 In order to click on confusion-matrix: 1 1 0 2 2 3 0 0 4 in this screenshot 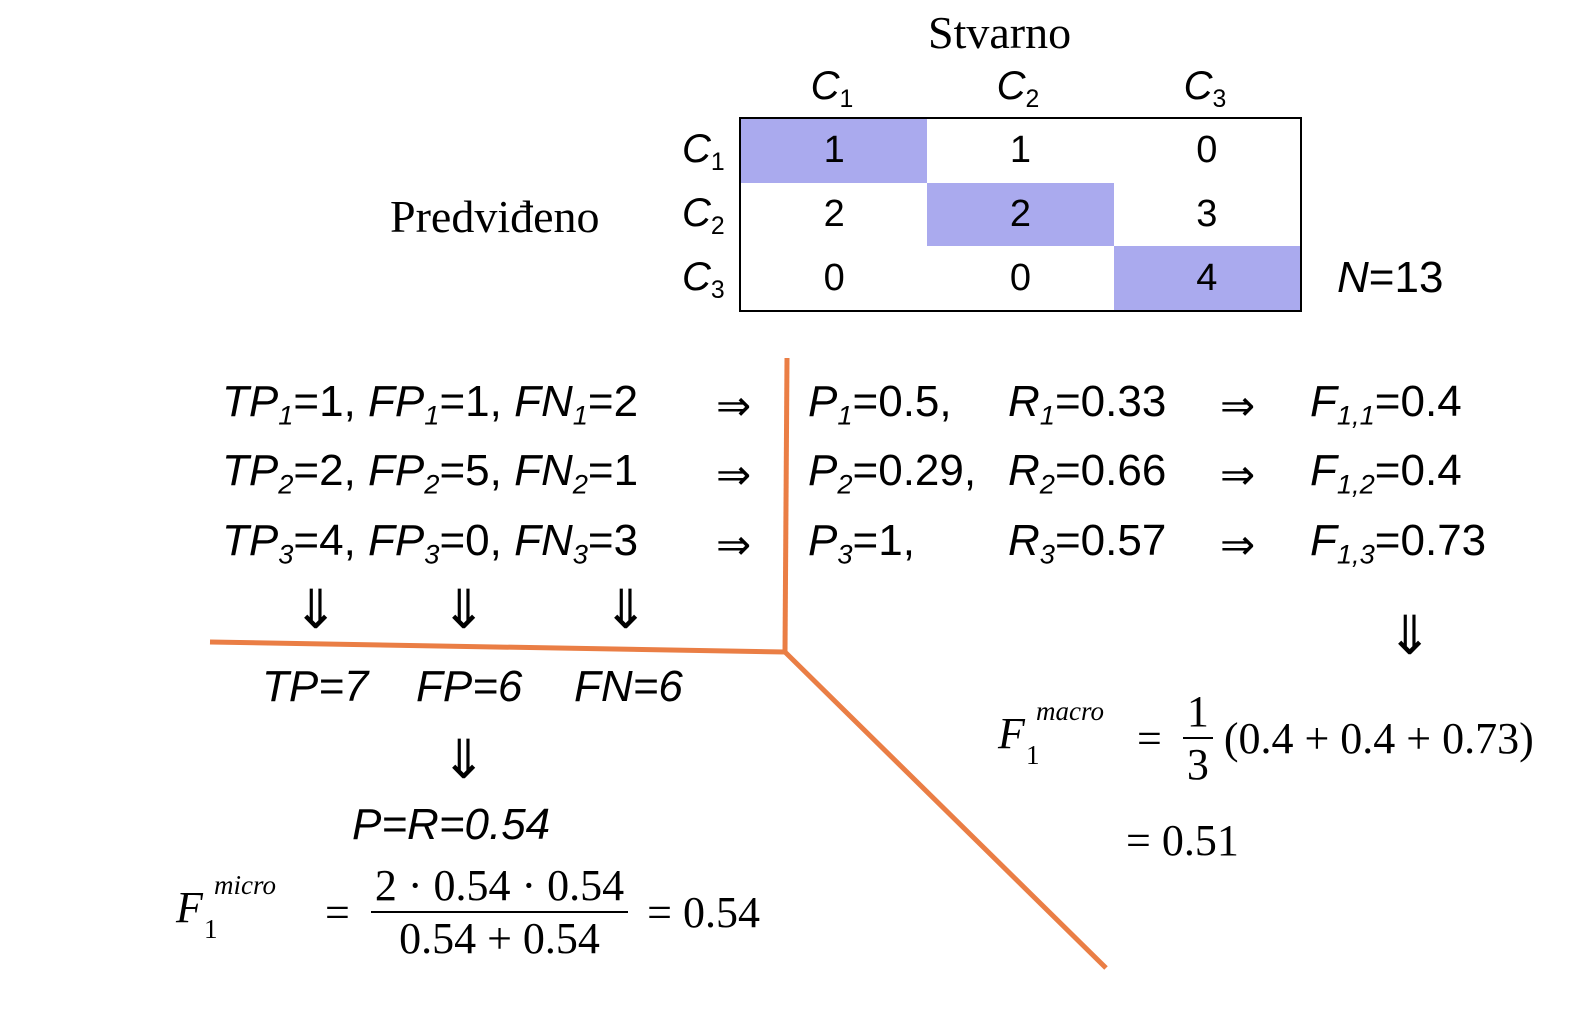, I will do `click(1020, 214)`.